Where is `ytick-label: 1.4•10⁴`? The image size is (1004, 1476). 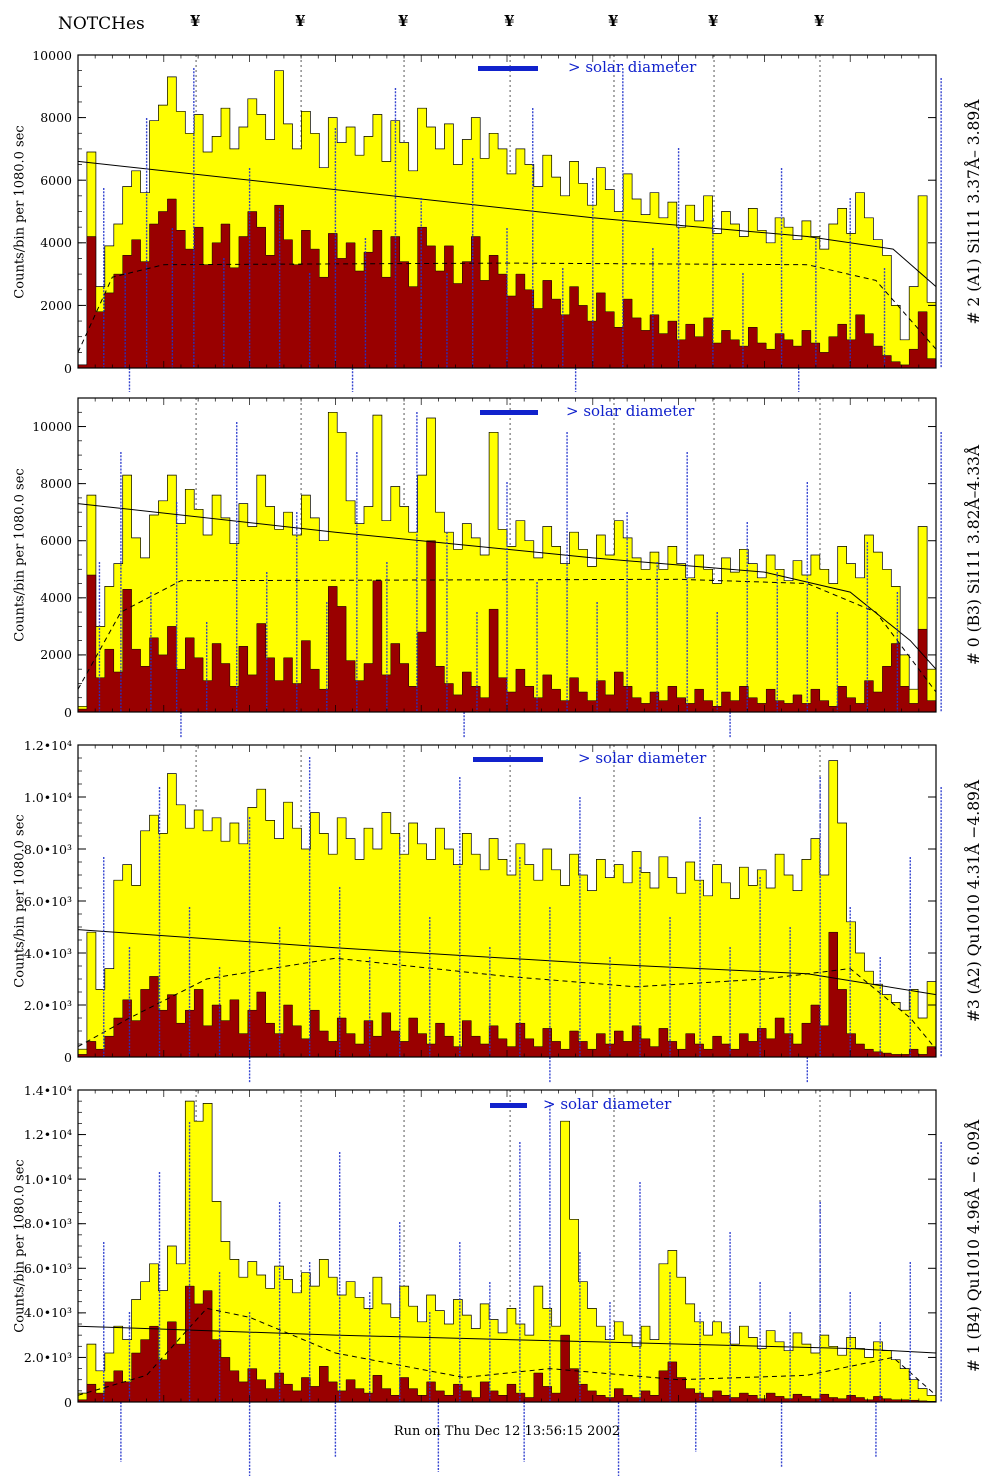
ytick-label: 1.4•10⁴ is located at coordinates (47, 1090).